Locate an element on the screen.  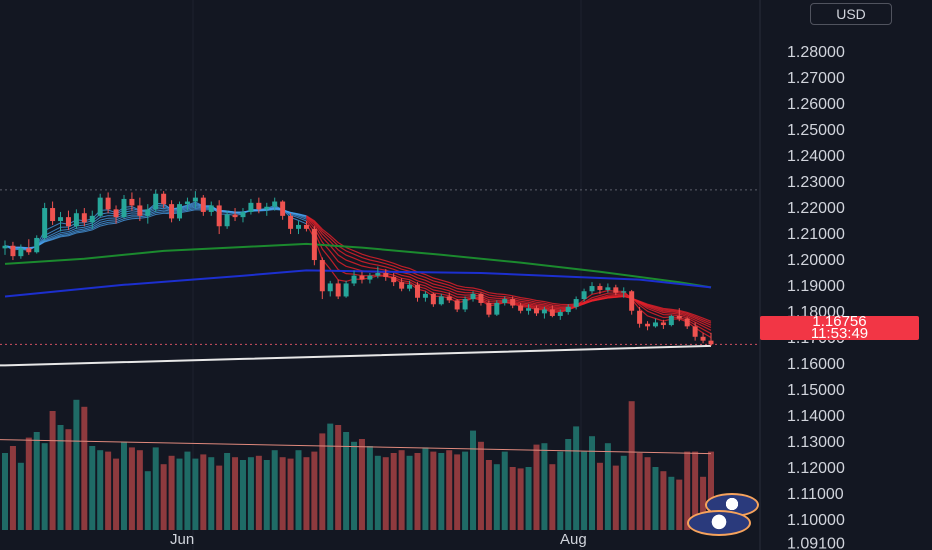
currency-badge: USD is located at coordinates (851, 14).